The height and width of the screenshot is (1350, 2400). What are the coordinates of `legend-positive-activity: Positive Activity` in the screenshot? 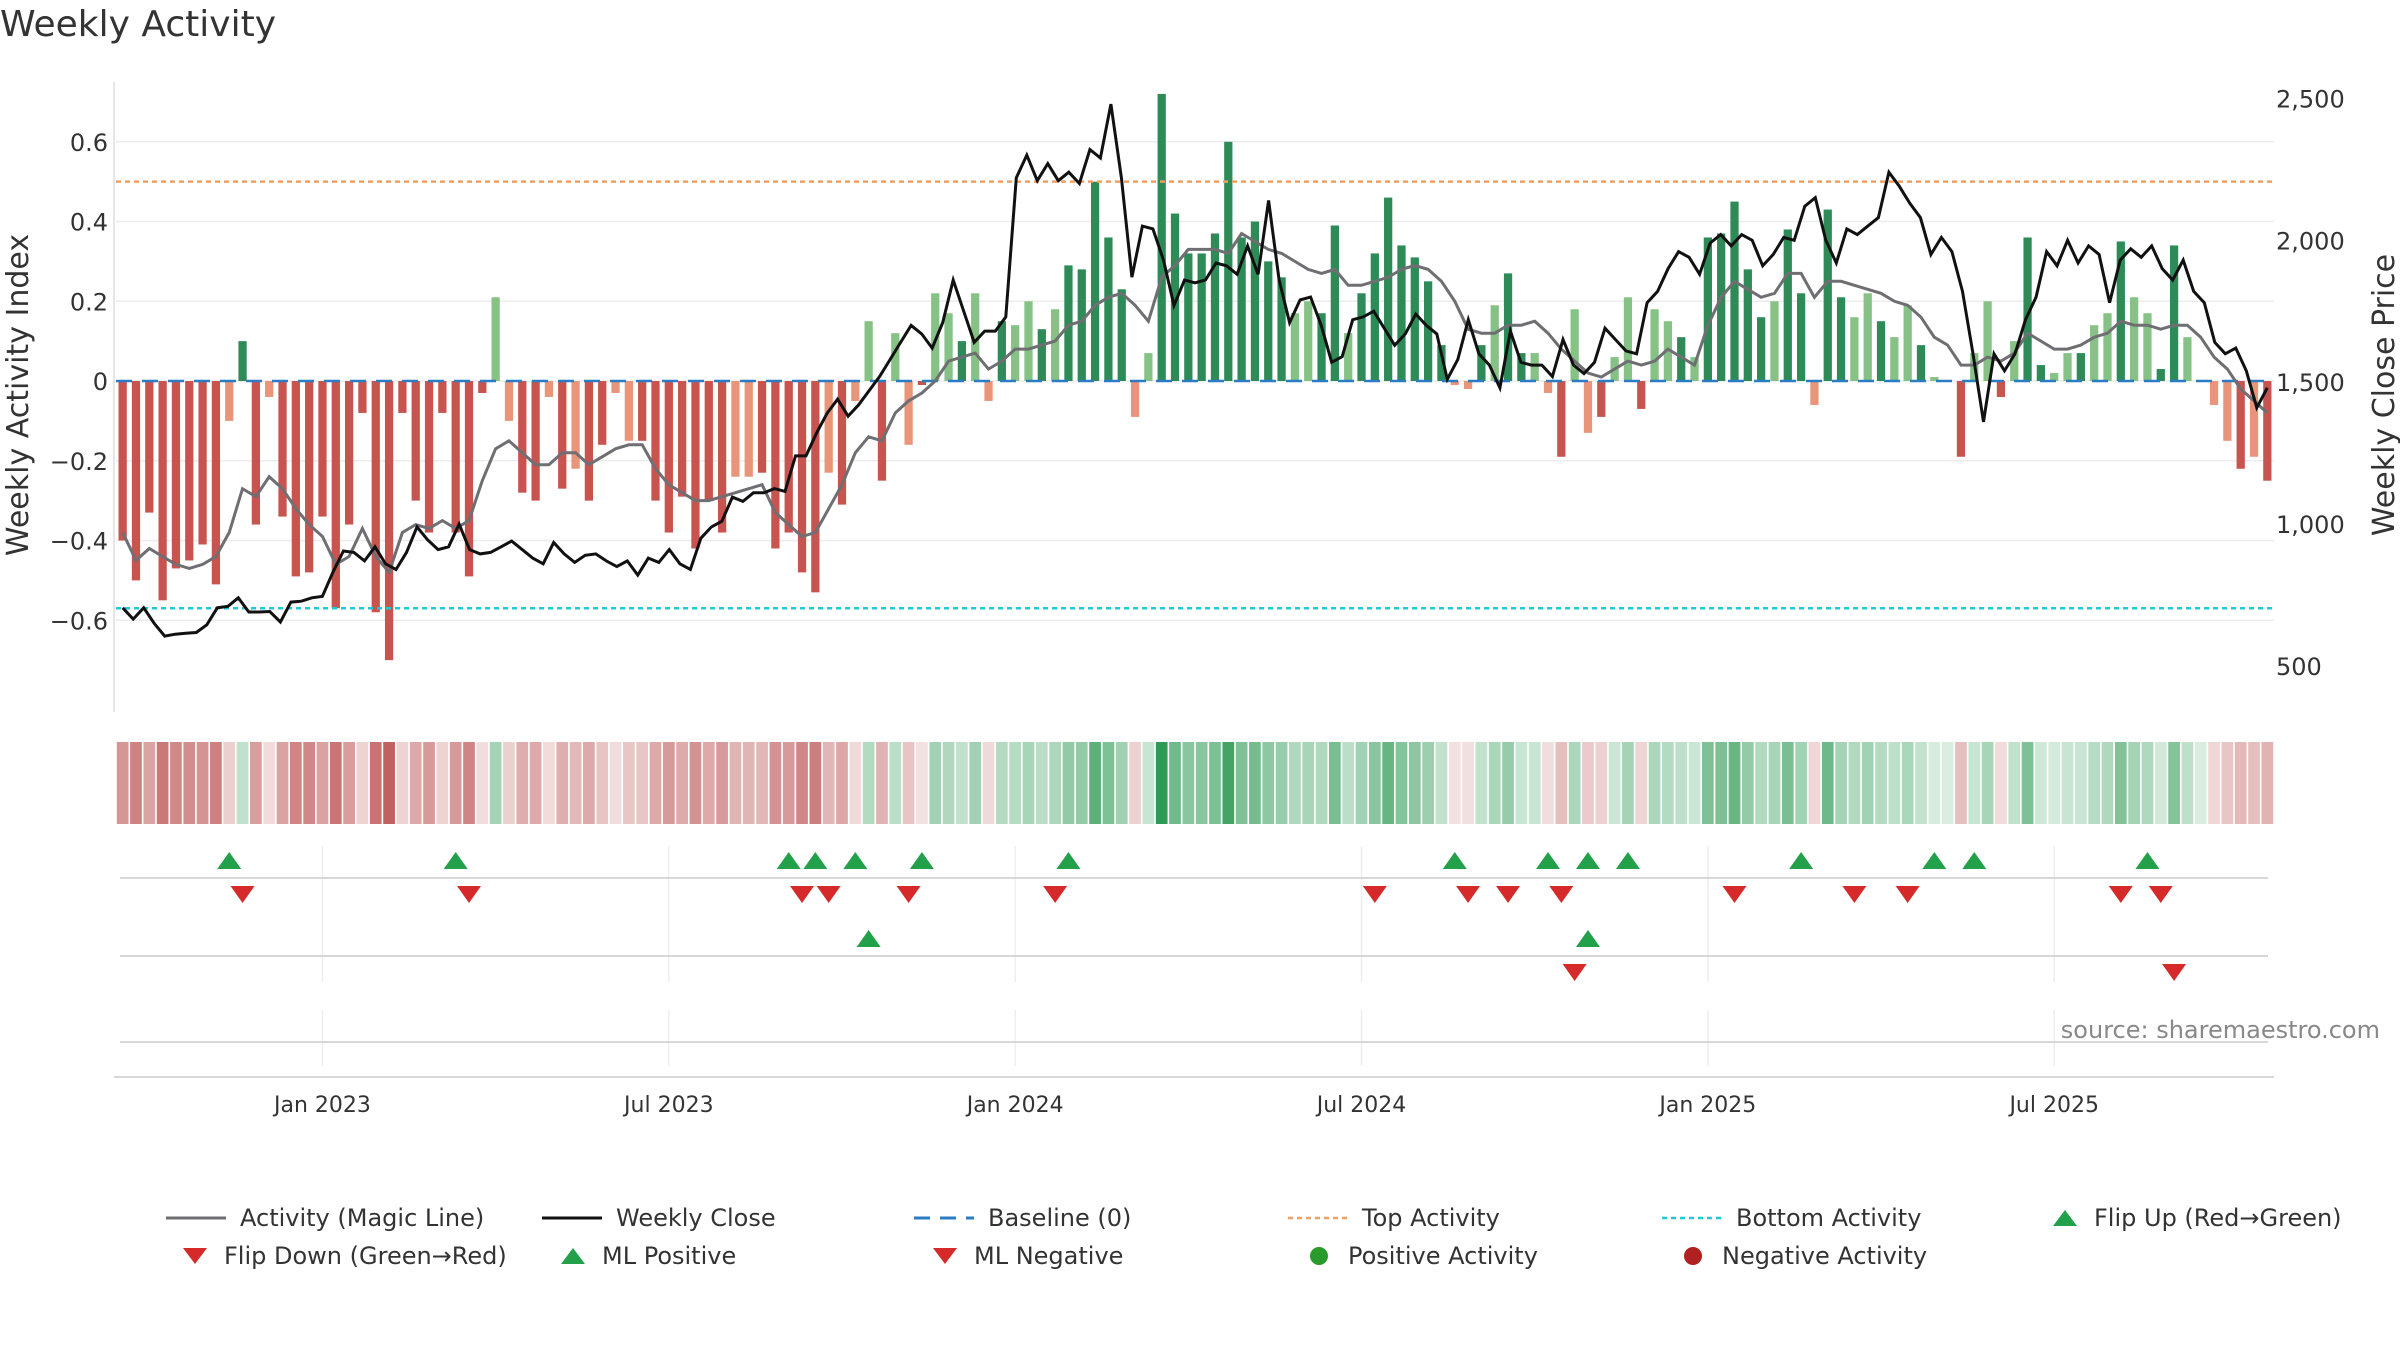 It's located at (1421, 1256).